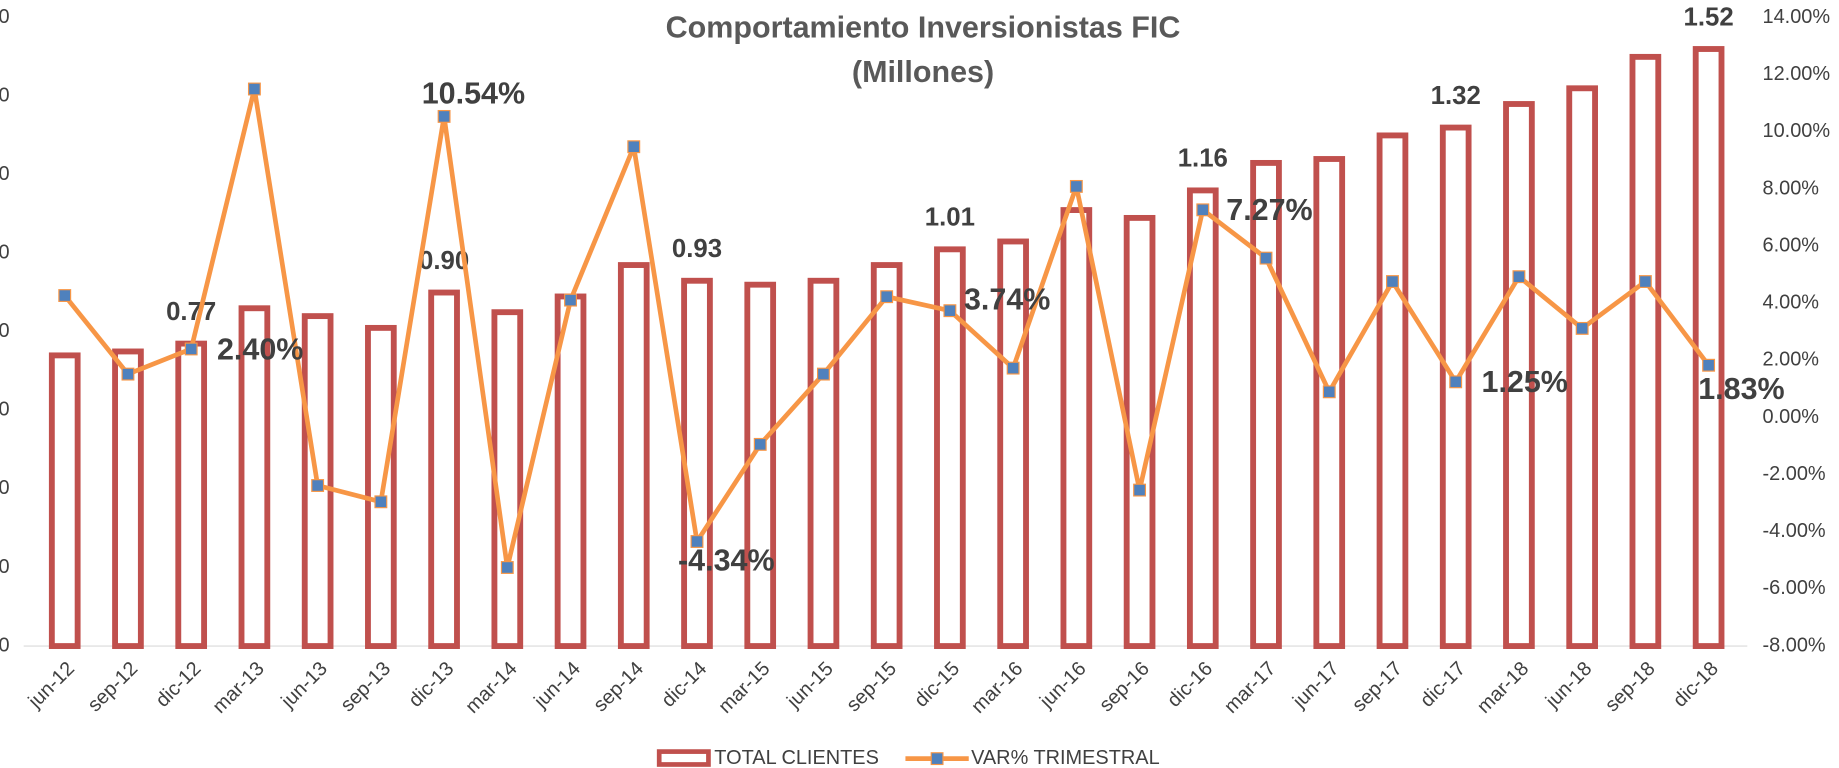 Image resolution: width=1839 pixels, height=768 pixels. Describe the element at coordinates (1791, 417) in the screenshot. I see `y2-tick-label: 0.00%` at that location.